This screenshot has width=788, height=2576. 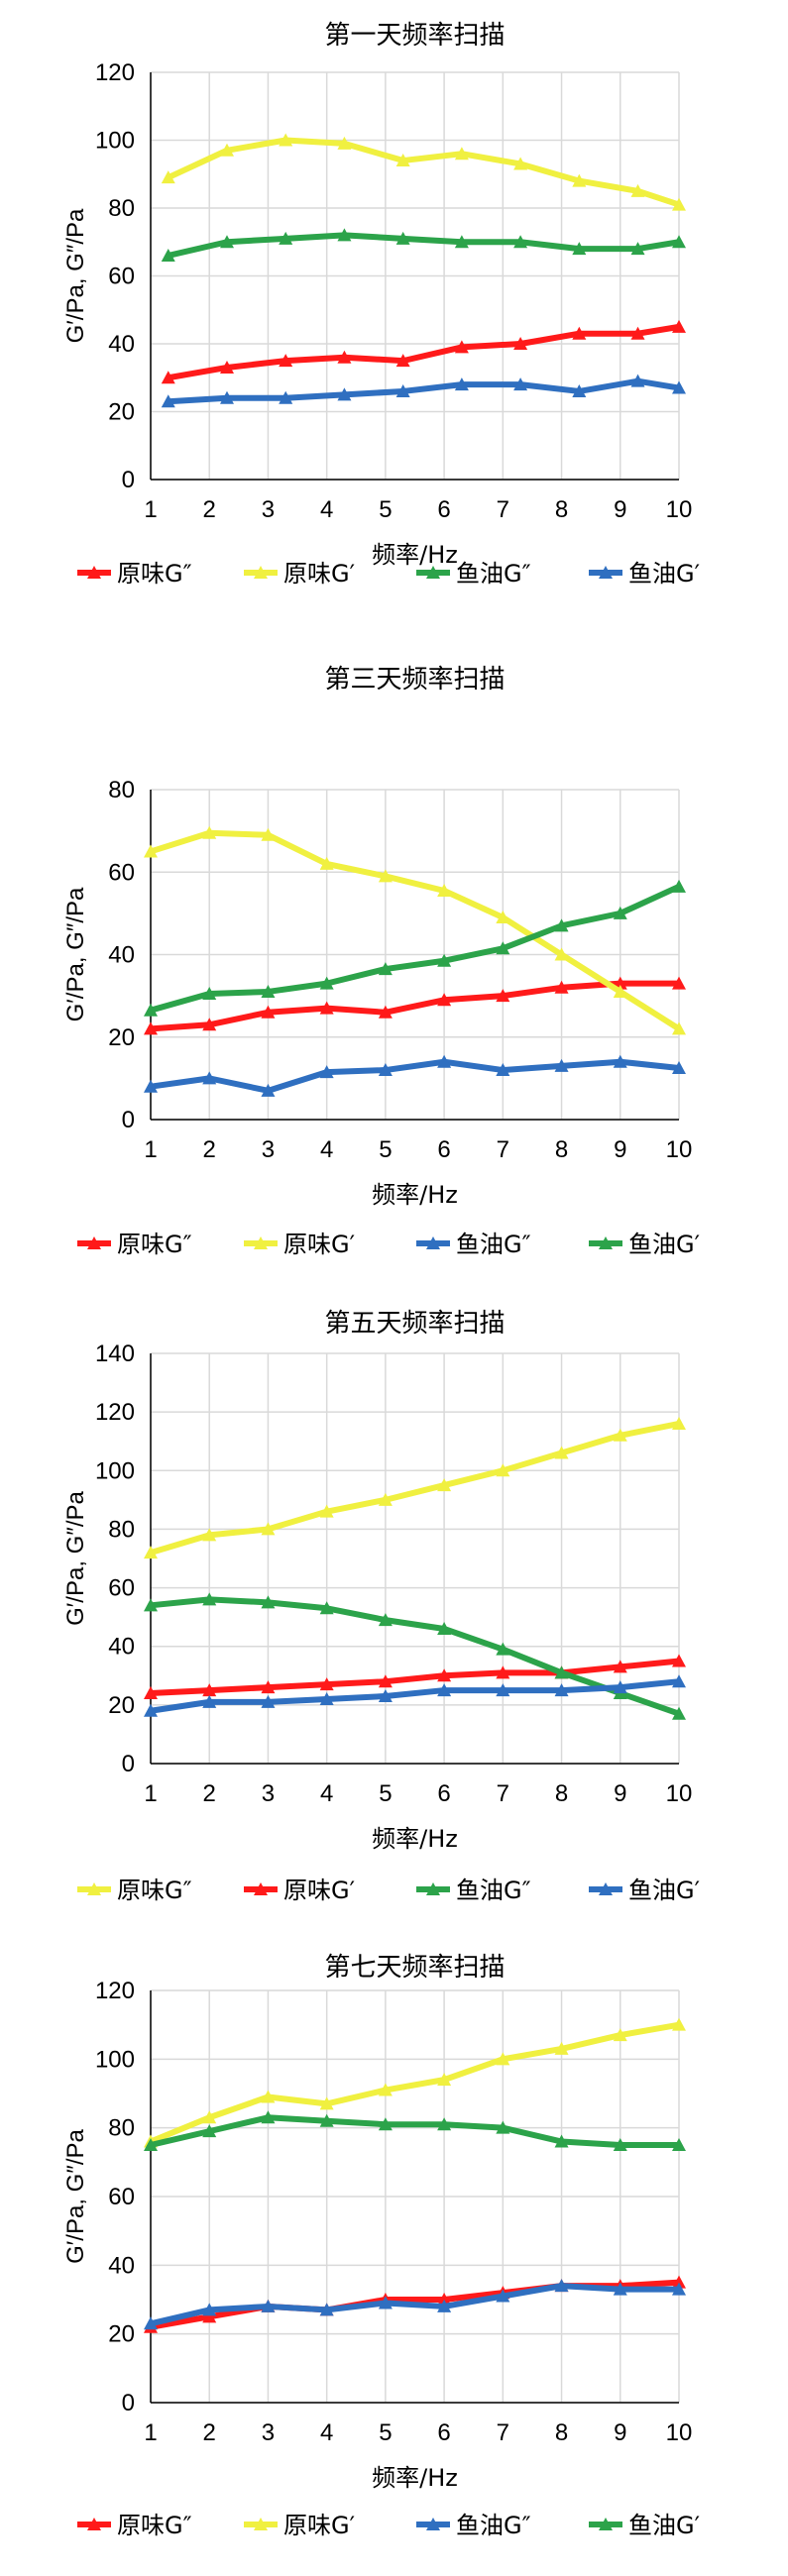 I want to click on y-tick-label: 120, so click(x=115, y=1991).